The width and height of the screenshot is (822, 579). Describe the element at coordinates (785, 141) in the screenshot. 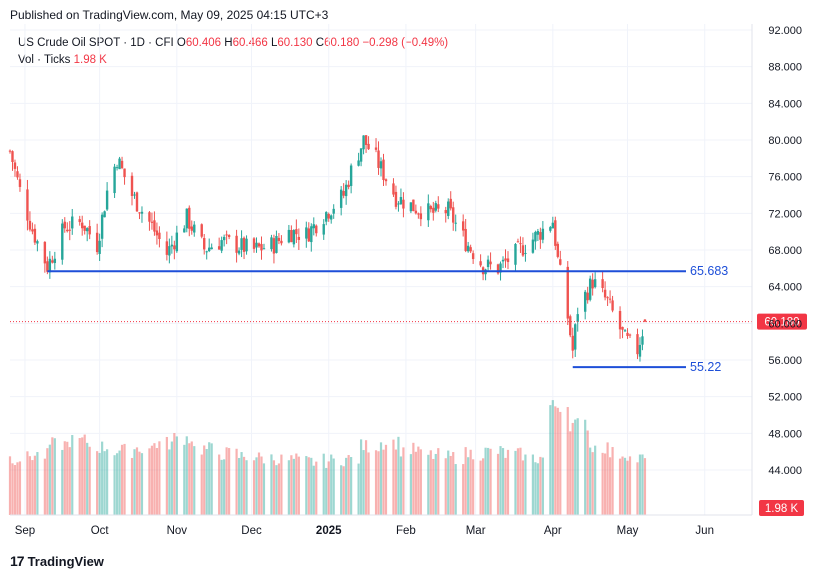

I see `y-tick-label: 80.000` at that location.